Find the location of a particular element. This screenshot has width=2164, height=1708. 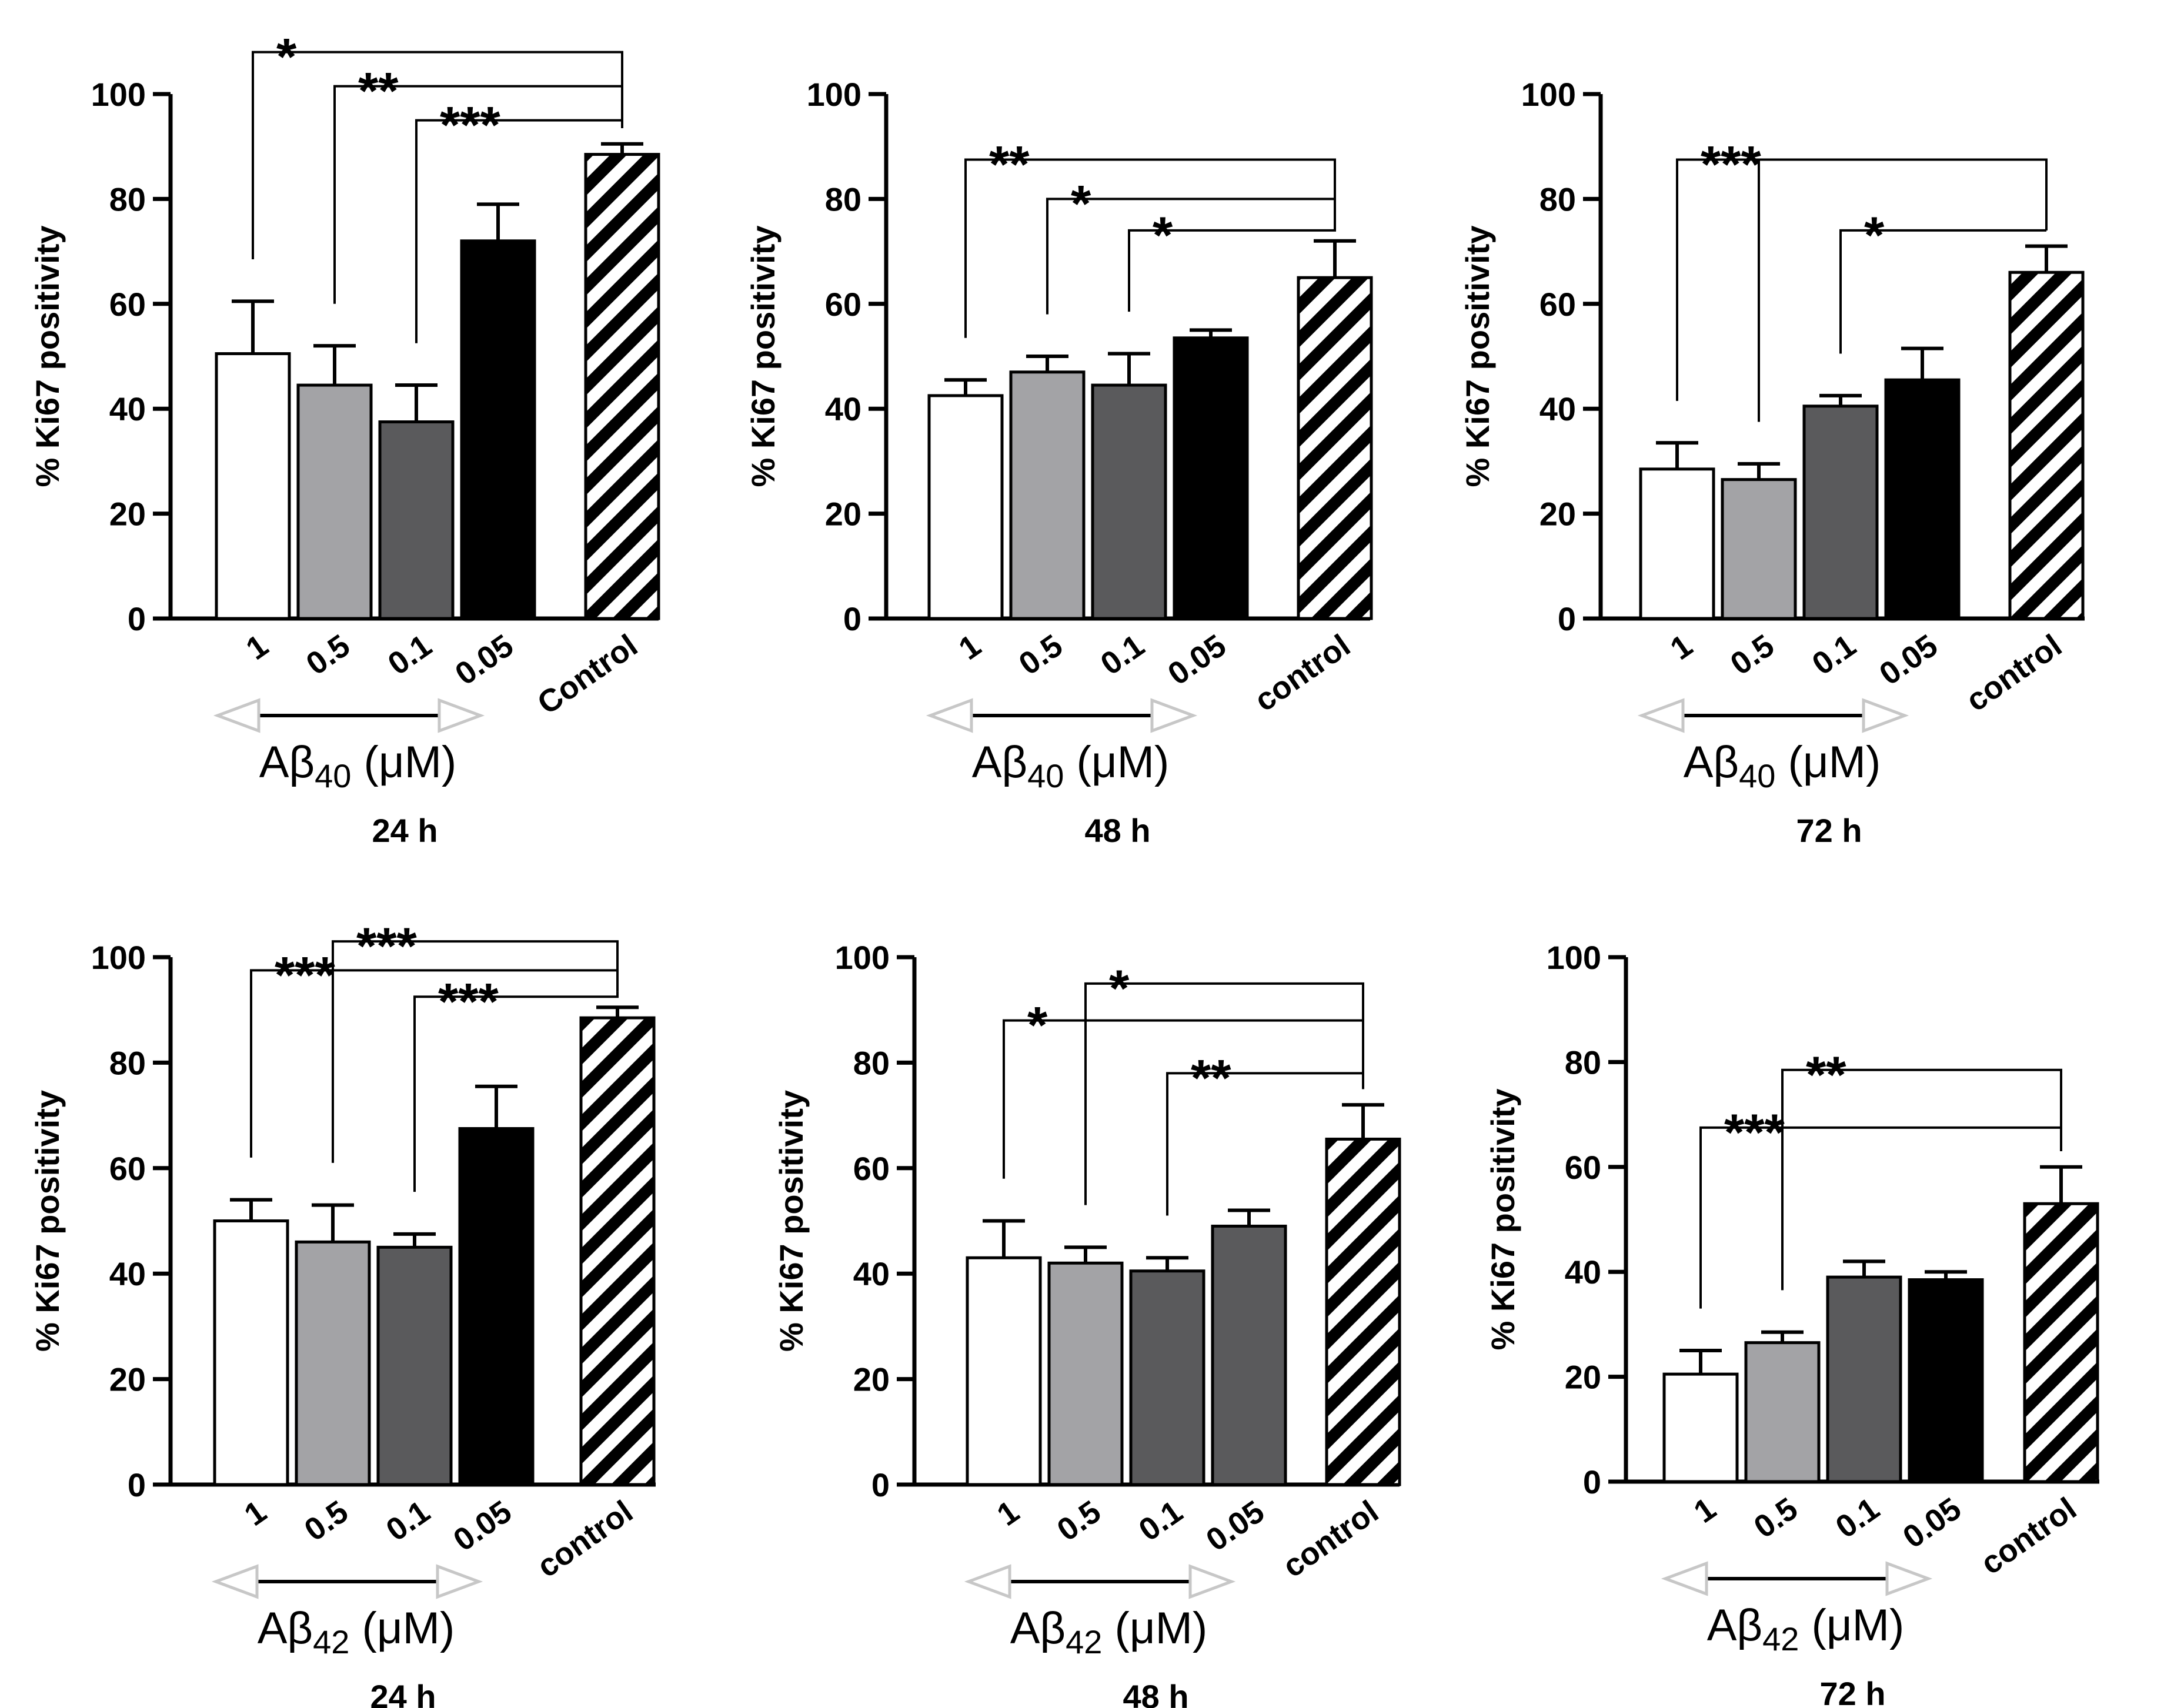

significance-stars-1: ** is located at coordinates (1009, 164).